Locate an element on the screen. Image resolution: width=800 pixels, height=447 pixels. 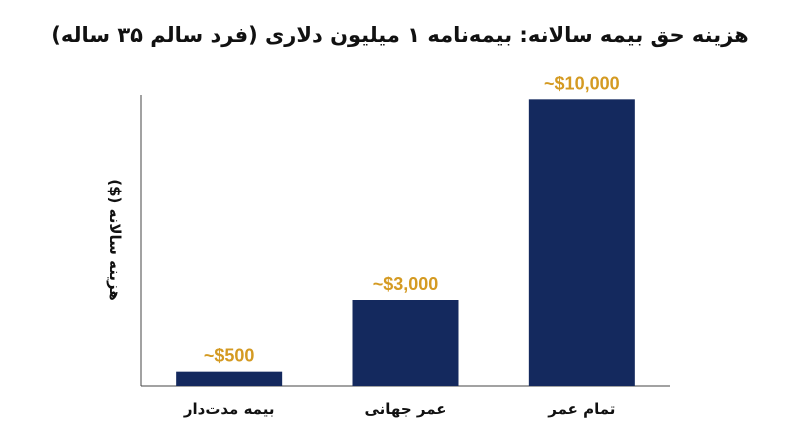
data-label-universal: ~$3,000 is located at coordinates (406, 284).